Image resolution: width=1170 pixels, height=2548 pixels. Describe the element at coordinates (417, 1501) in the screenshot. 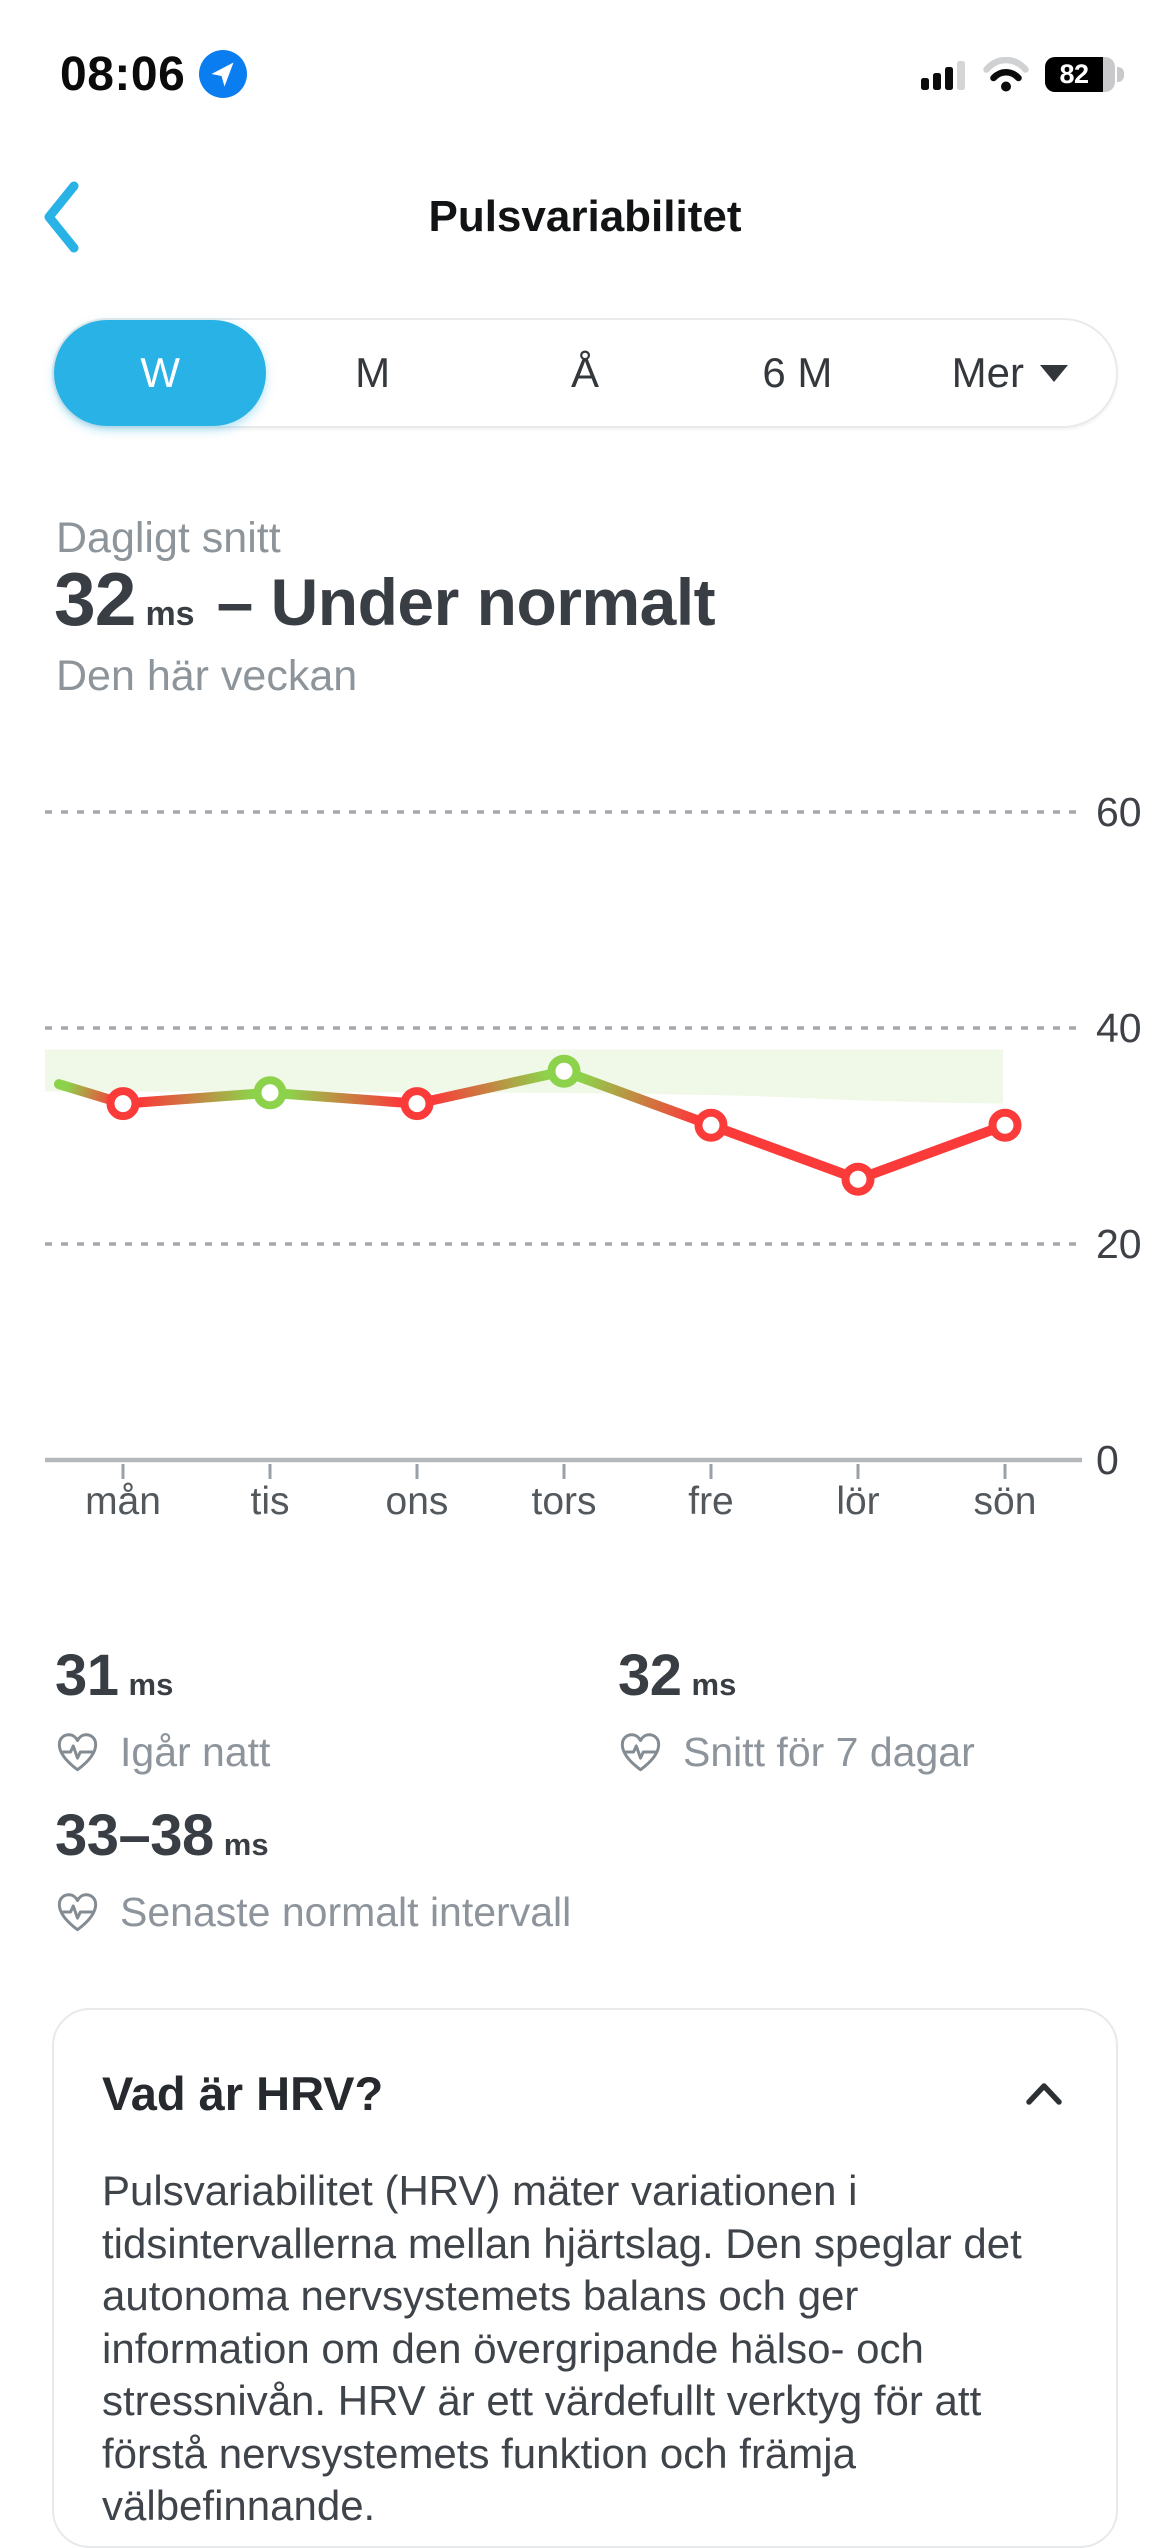

I see `x-tick-label: ons` at that location.